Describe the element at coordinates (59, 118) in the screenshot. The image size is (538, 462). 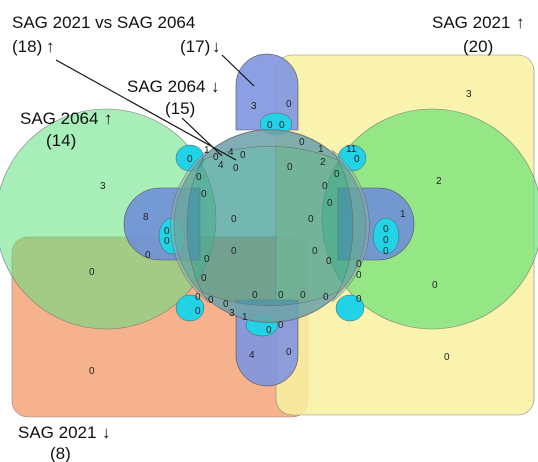
I see `sag2064-up-title: SAG 2064` at that location.